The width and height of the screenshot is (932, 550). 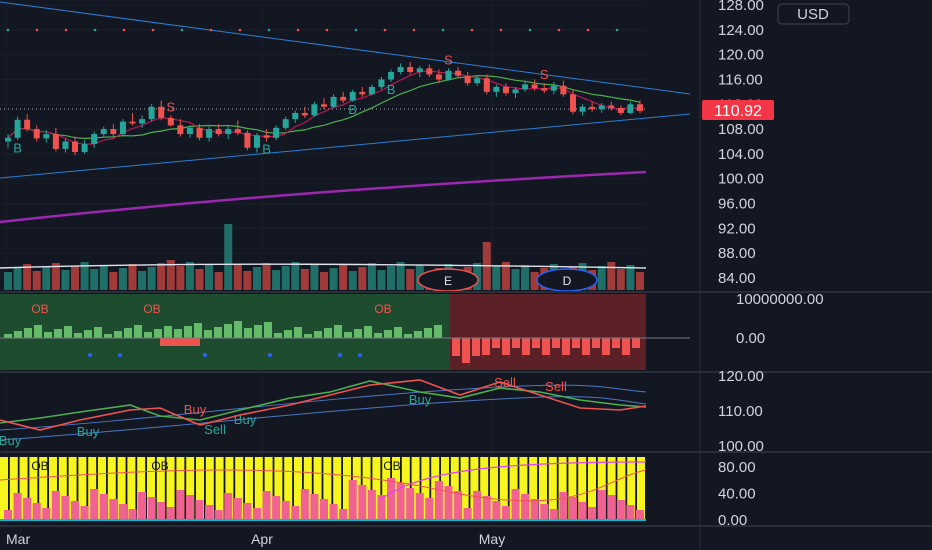 I want to click on osc2-tick-label: 110.00, so click(x=740, y=411).